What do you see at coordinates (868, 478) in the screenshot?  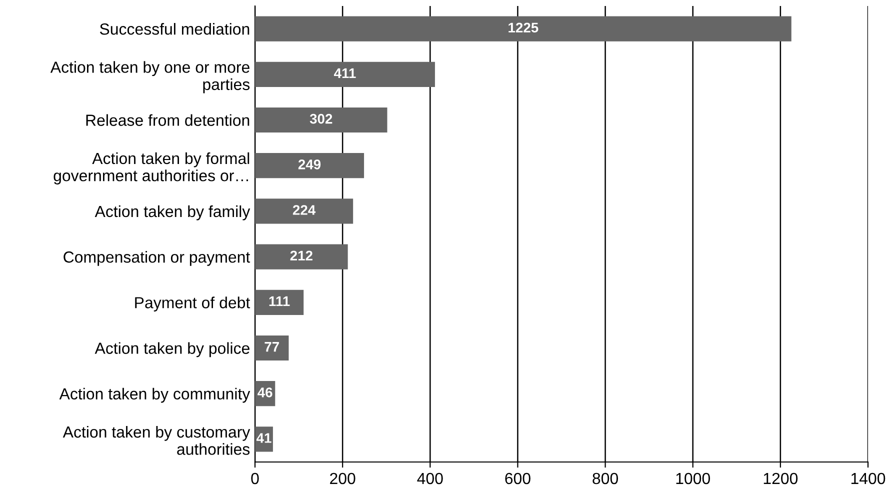 I see `x-tick-label: 1400` at bounding box center [868, 478].